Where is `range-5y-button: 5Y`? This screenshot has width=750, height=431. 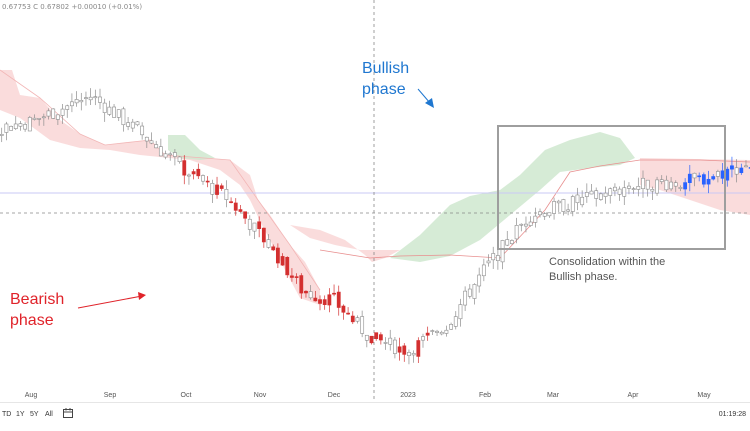 range-5y-button: 5Y is located at coordinates (34, 414).